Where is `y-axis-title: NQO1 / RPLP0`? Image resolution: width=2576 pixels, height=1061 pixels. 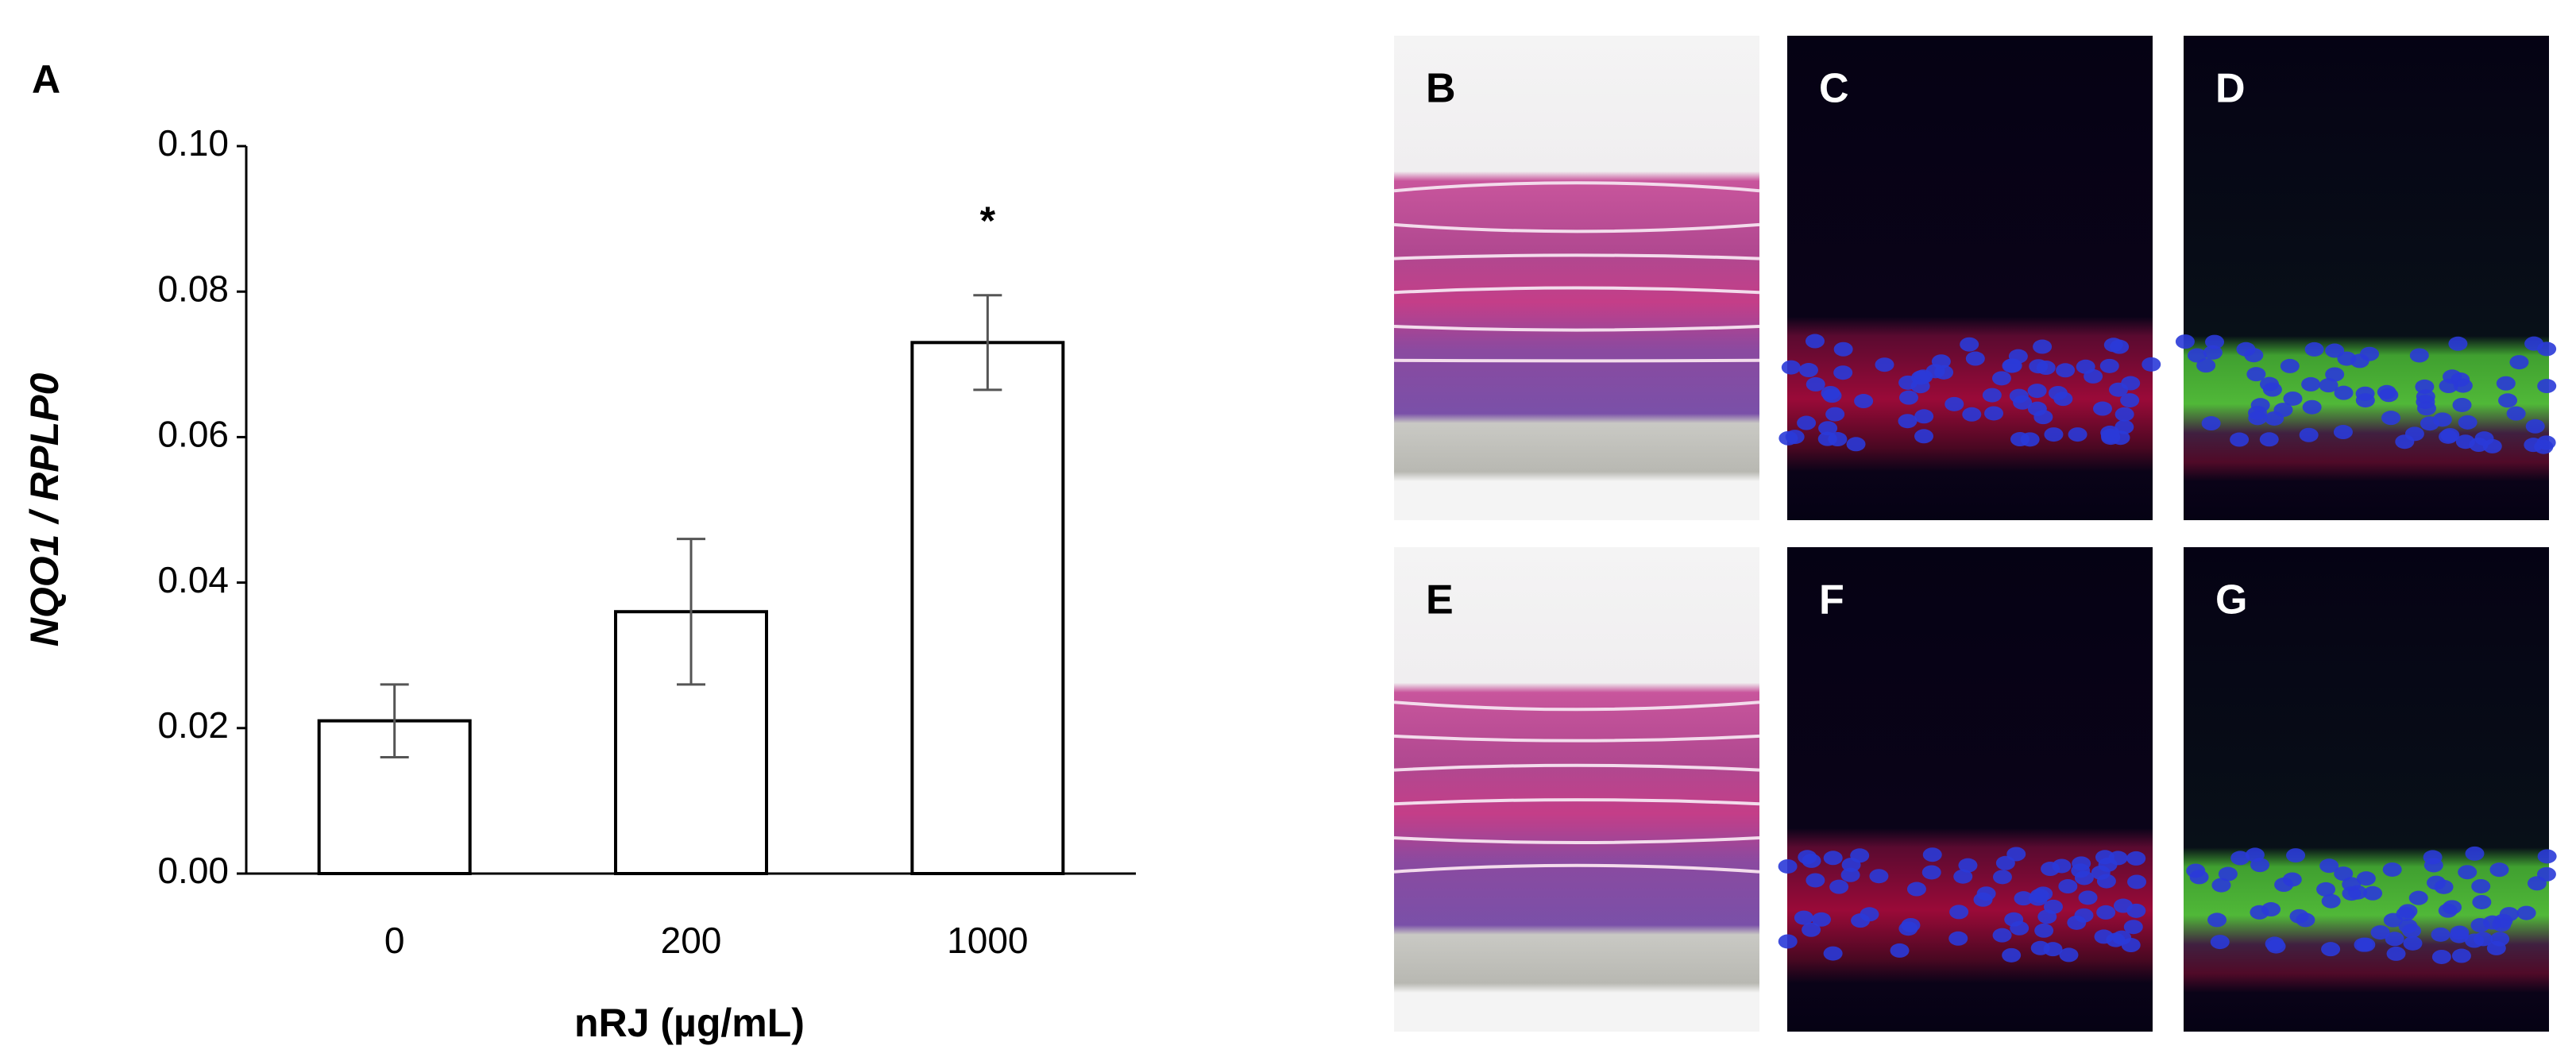
y-axis-title: NQO1 / RPLP0 is located at coordinates (45, 510).